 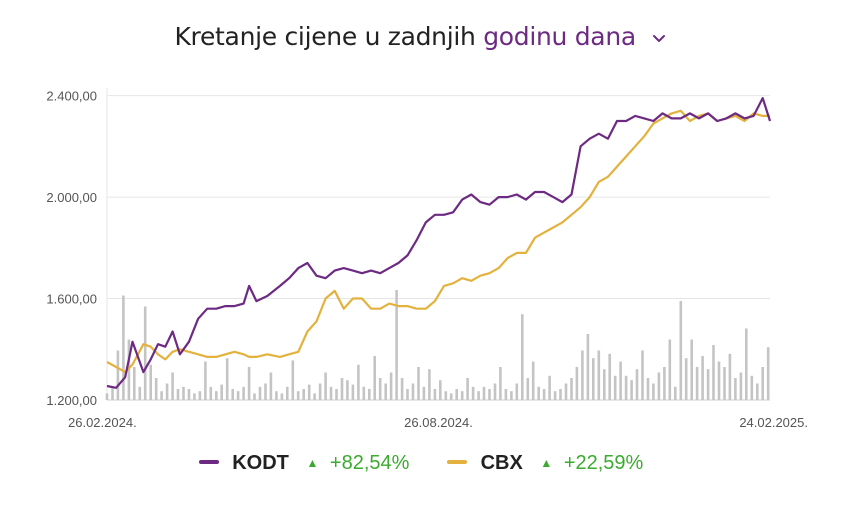 I want to click on legend: KODT ▲ +82,54% CBX ▲ +22,59%, so click(x=421, y=463).